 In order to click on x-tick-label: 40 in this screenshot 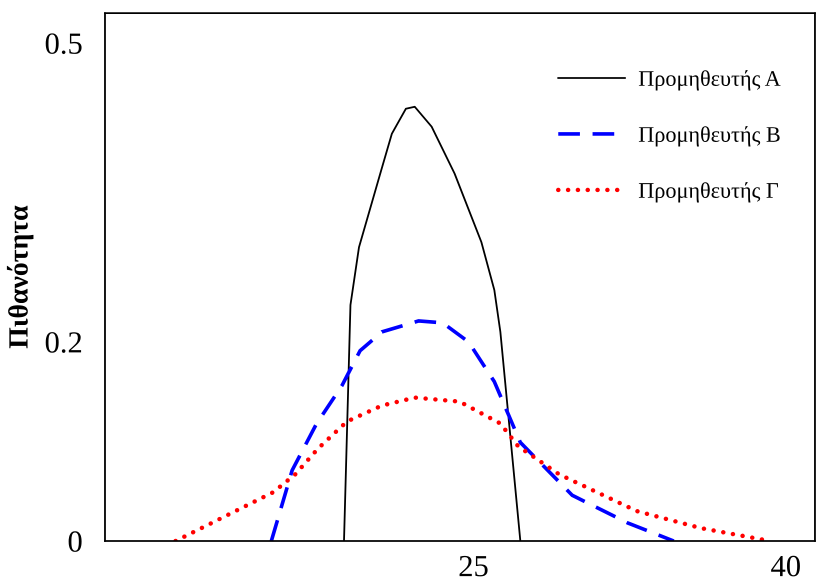, I will do `click(785, 566)`.